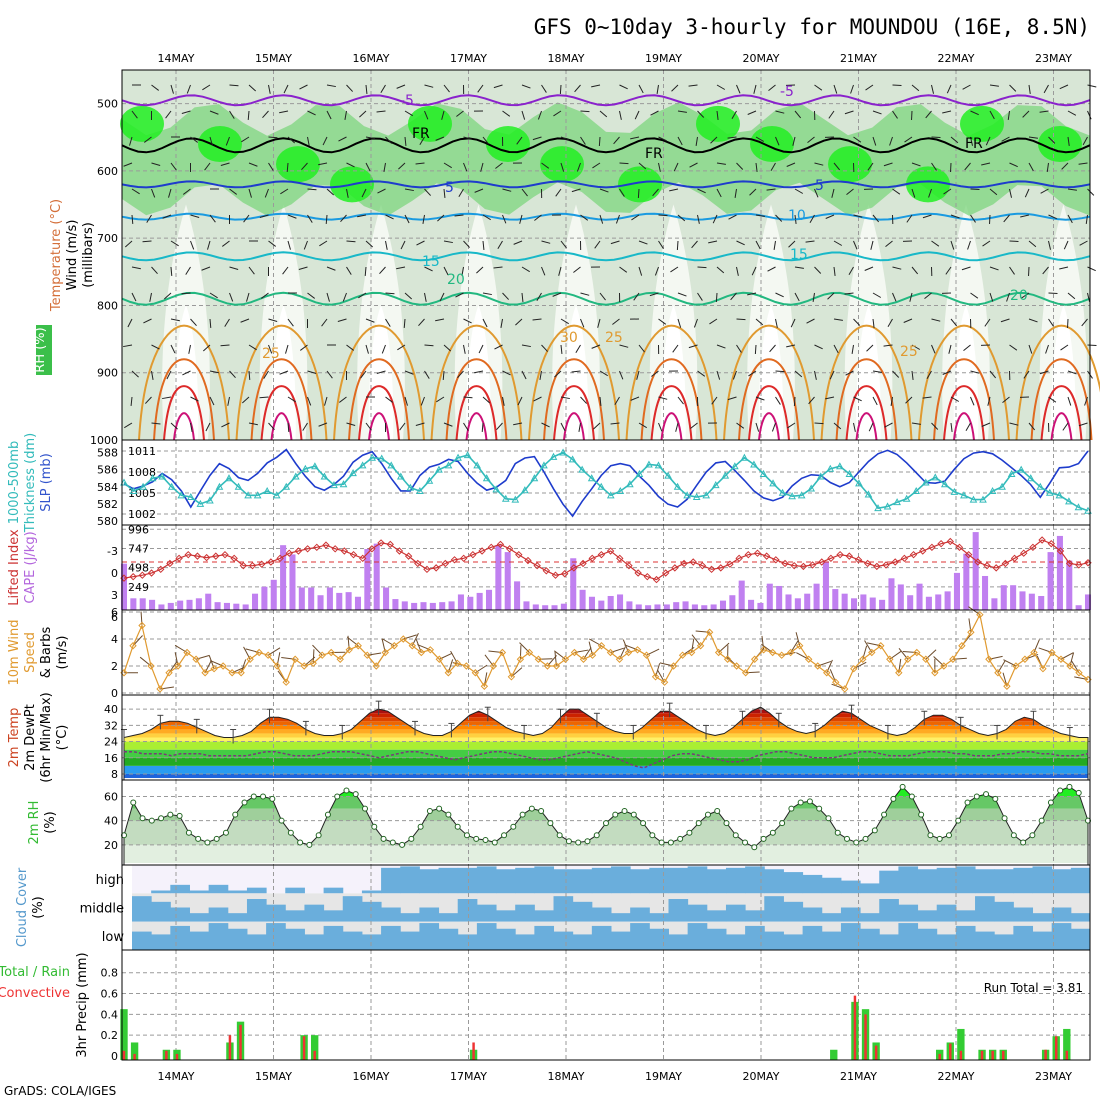  I want to click on precip-ytick: 0, so click(114, 1056).